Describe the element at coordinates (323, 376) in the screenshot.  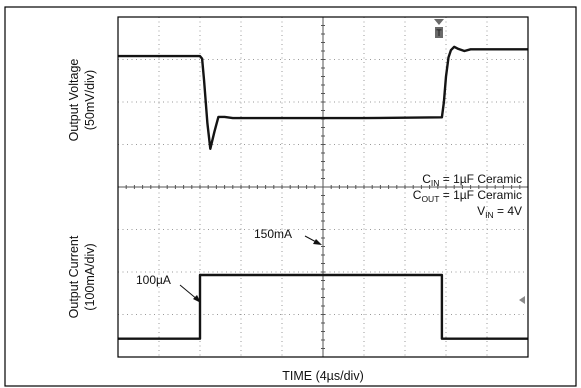
I see `xlabel: TIME (4µs/div)` at that location.